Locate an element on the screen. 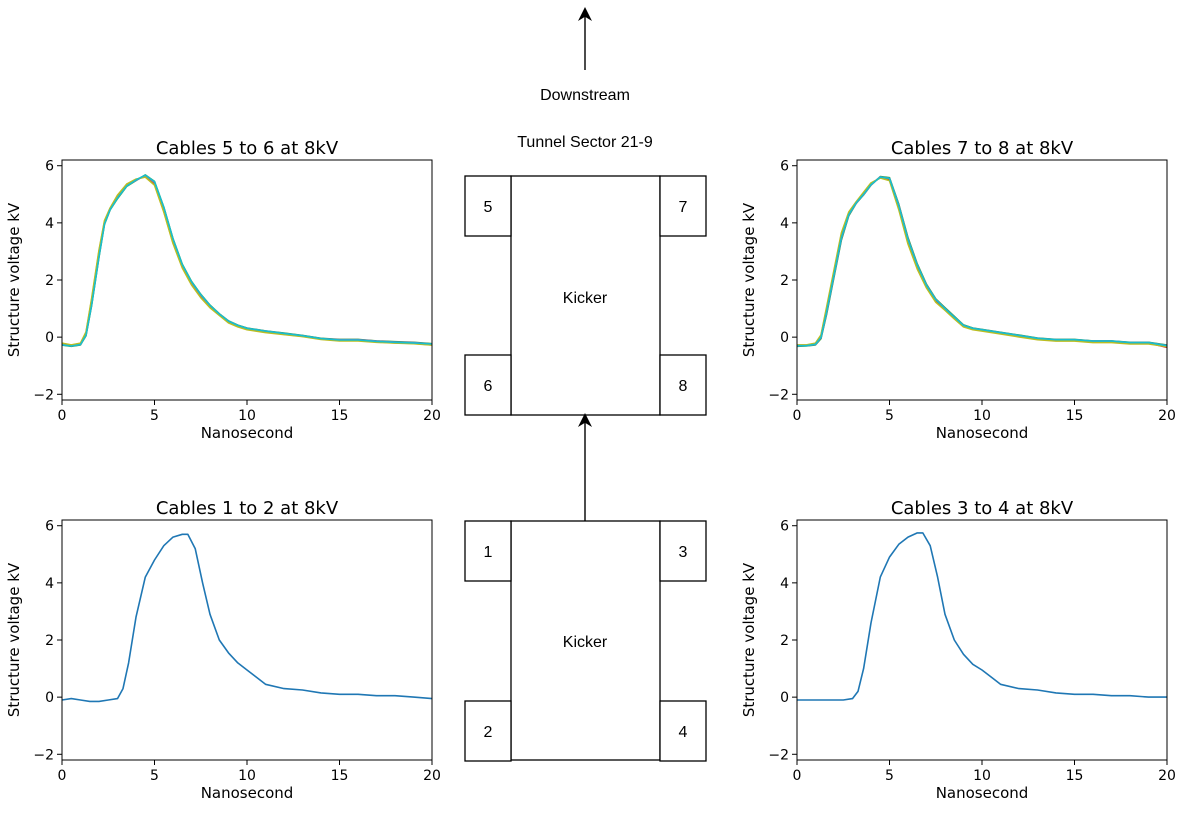 The width and height of the screenshot is (1187, 815). lower-kicker-label: Kicker is located at coordinates (585, 642).